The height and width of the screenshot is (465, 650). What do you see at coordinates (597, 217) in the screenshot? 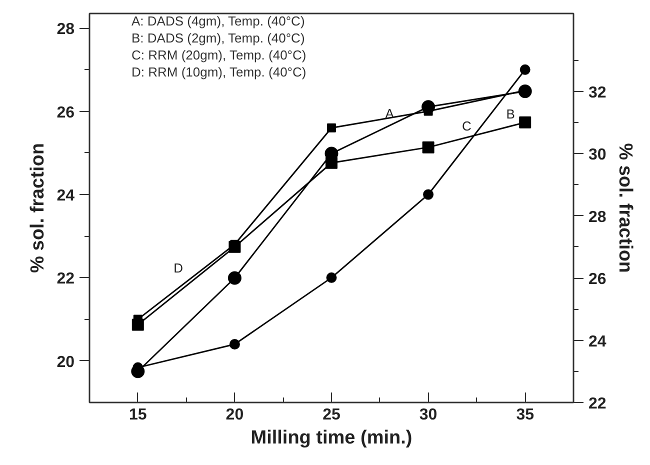
I see `y2-tick-label: 28` at bounding box center [597, 217].